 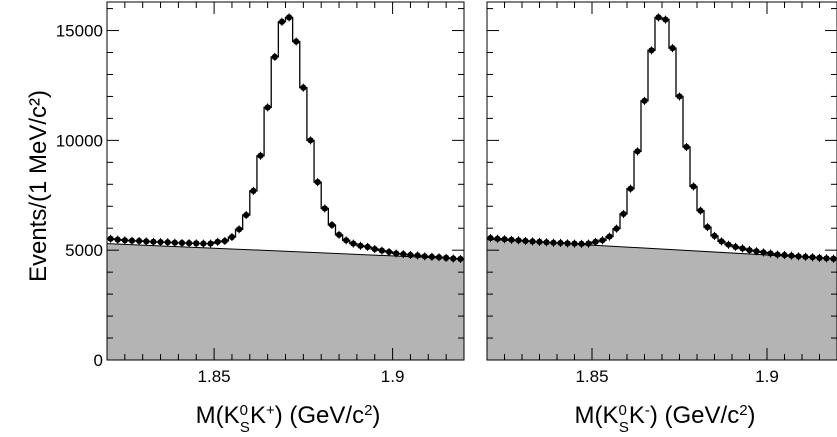 What do you see at coordinates (285, 301) in the screenshot?
I see `left-background-area` at bounding box center [285, 301].